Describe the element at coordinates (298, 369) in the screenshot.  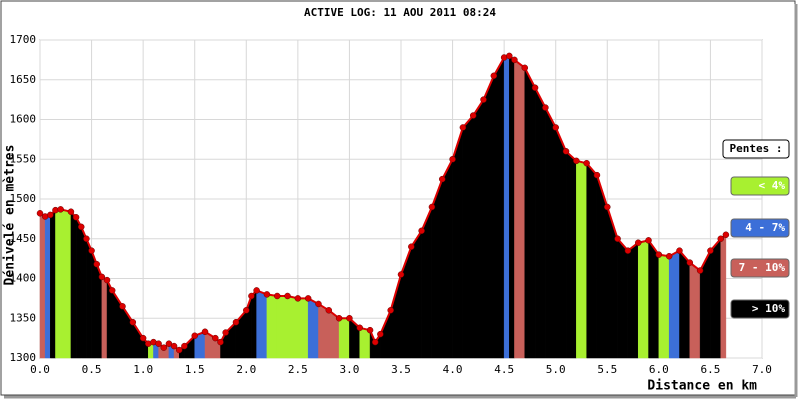
I see `x-tick-label: 2.5` at that location.